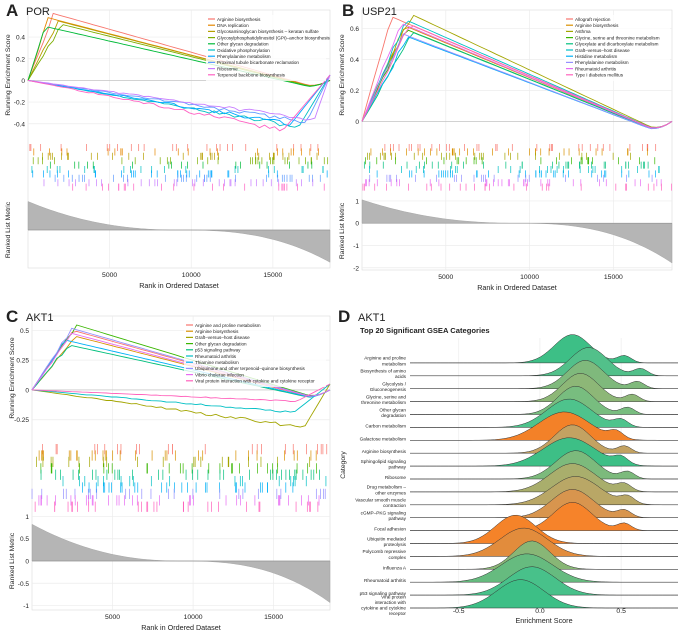  What do you see at coordinates (348, 10) in the screenshot?
I see `panel-letter: B` at bounding box center [348, 10].